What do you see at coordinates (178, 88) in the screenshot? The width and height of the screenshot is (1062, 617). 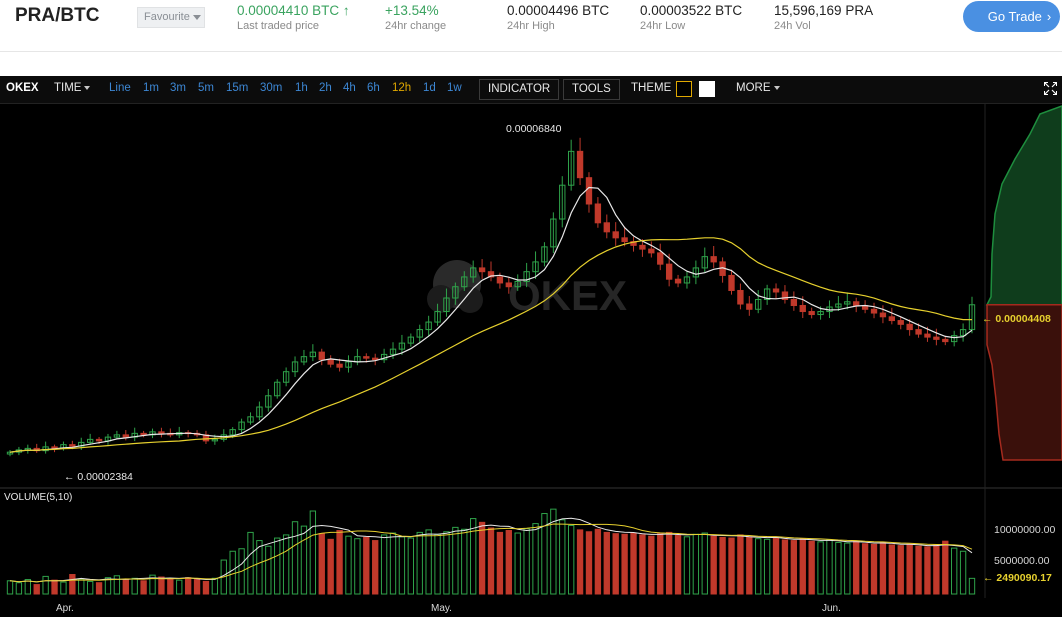 I see `timeframe-3m: 3m` at bounding box center [178, 88].